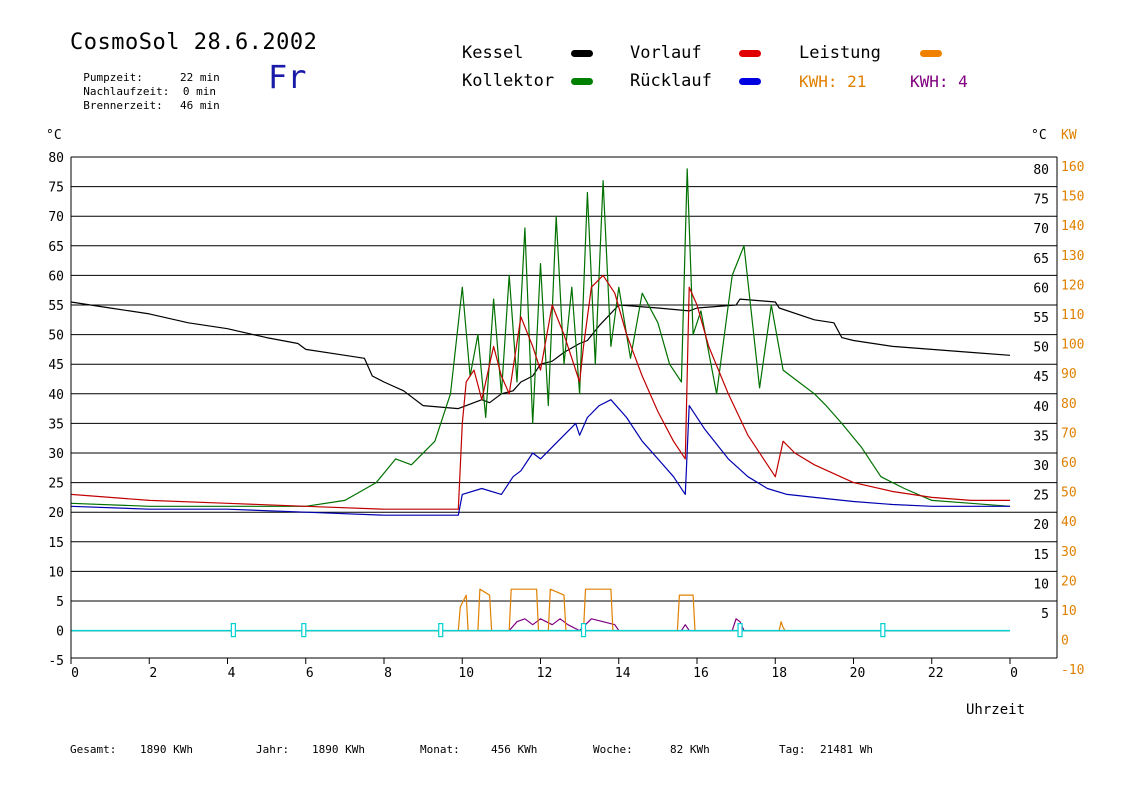 Image resolution: width=1148 pixels, height=812 pixels. I want to click on footer-jahr-label: Jahr:, so click(273, 749).